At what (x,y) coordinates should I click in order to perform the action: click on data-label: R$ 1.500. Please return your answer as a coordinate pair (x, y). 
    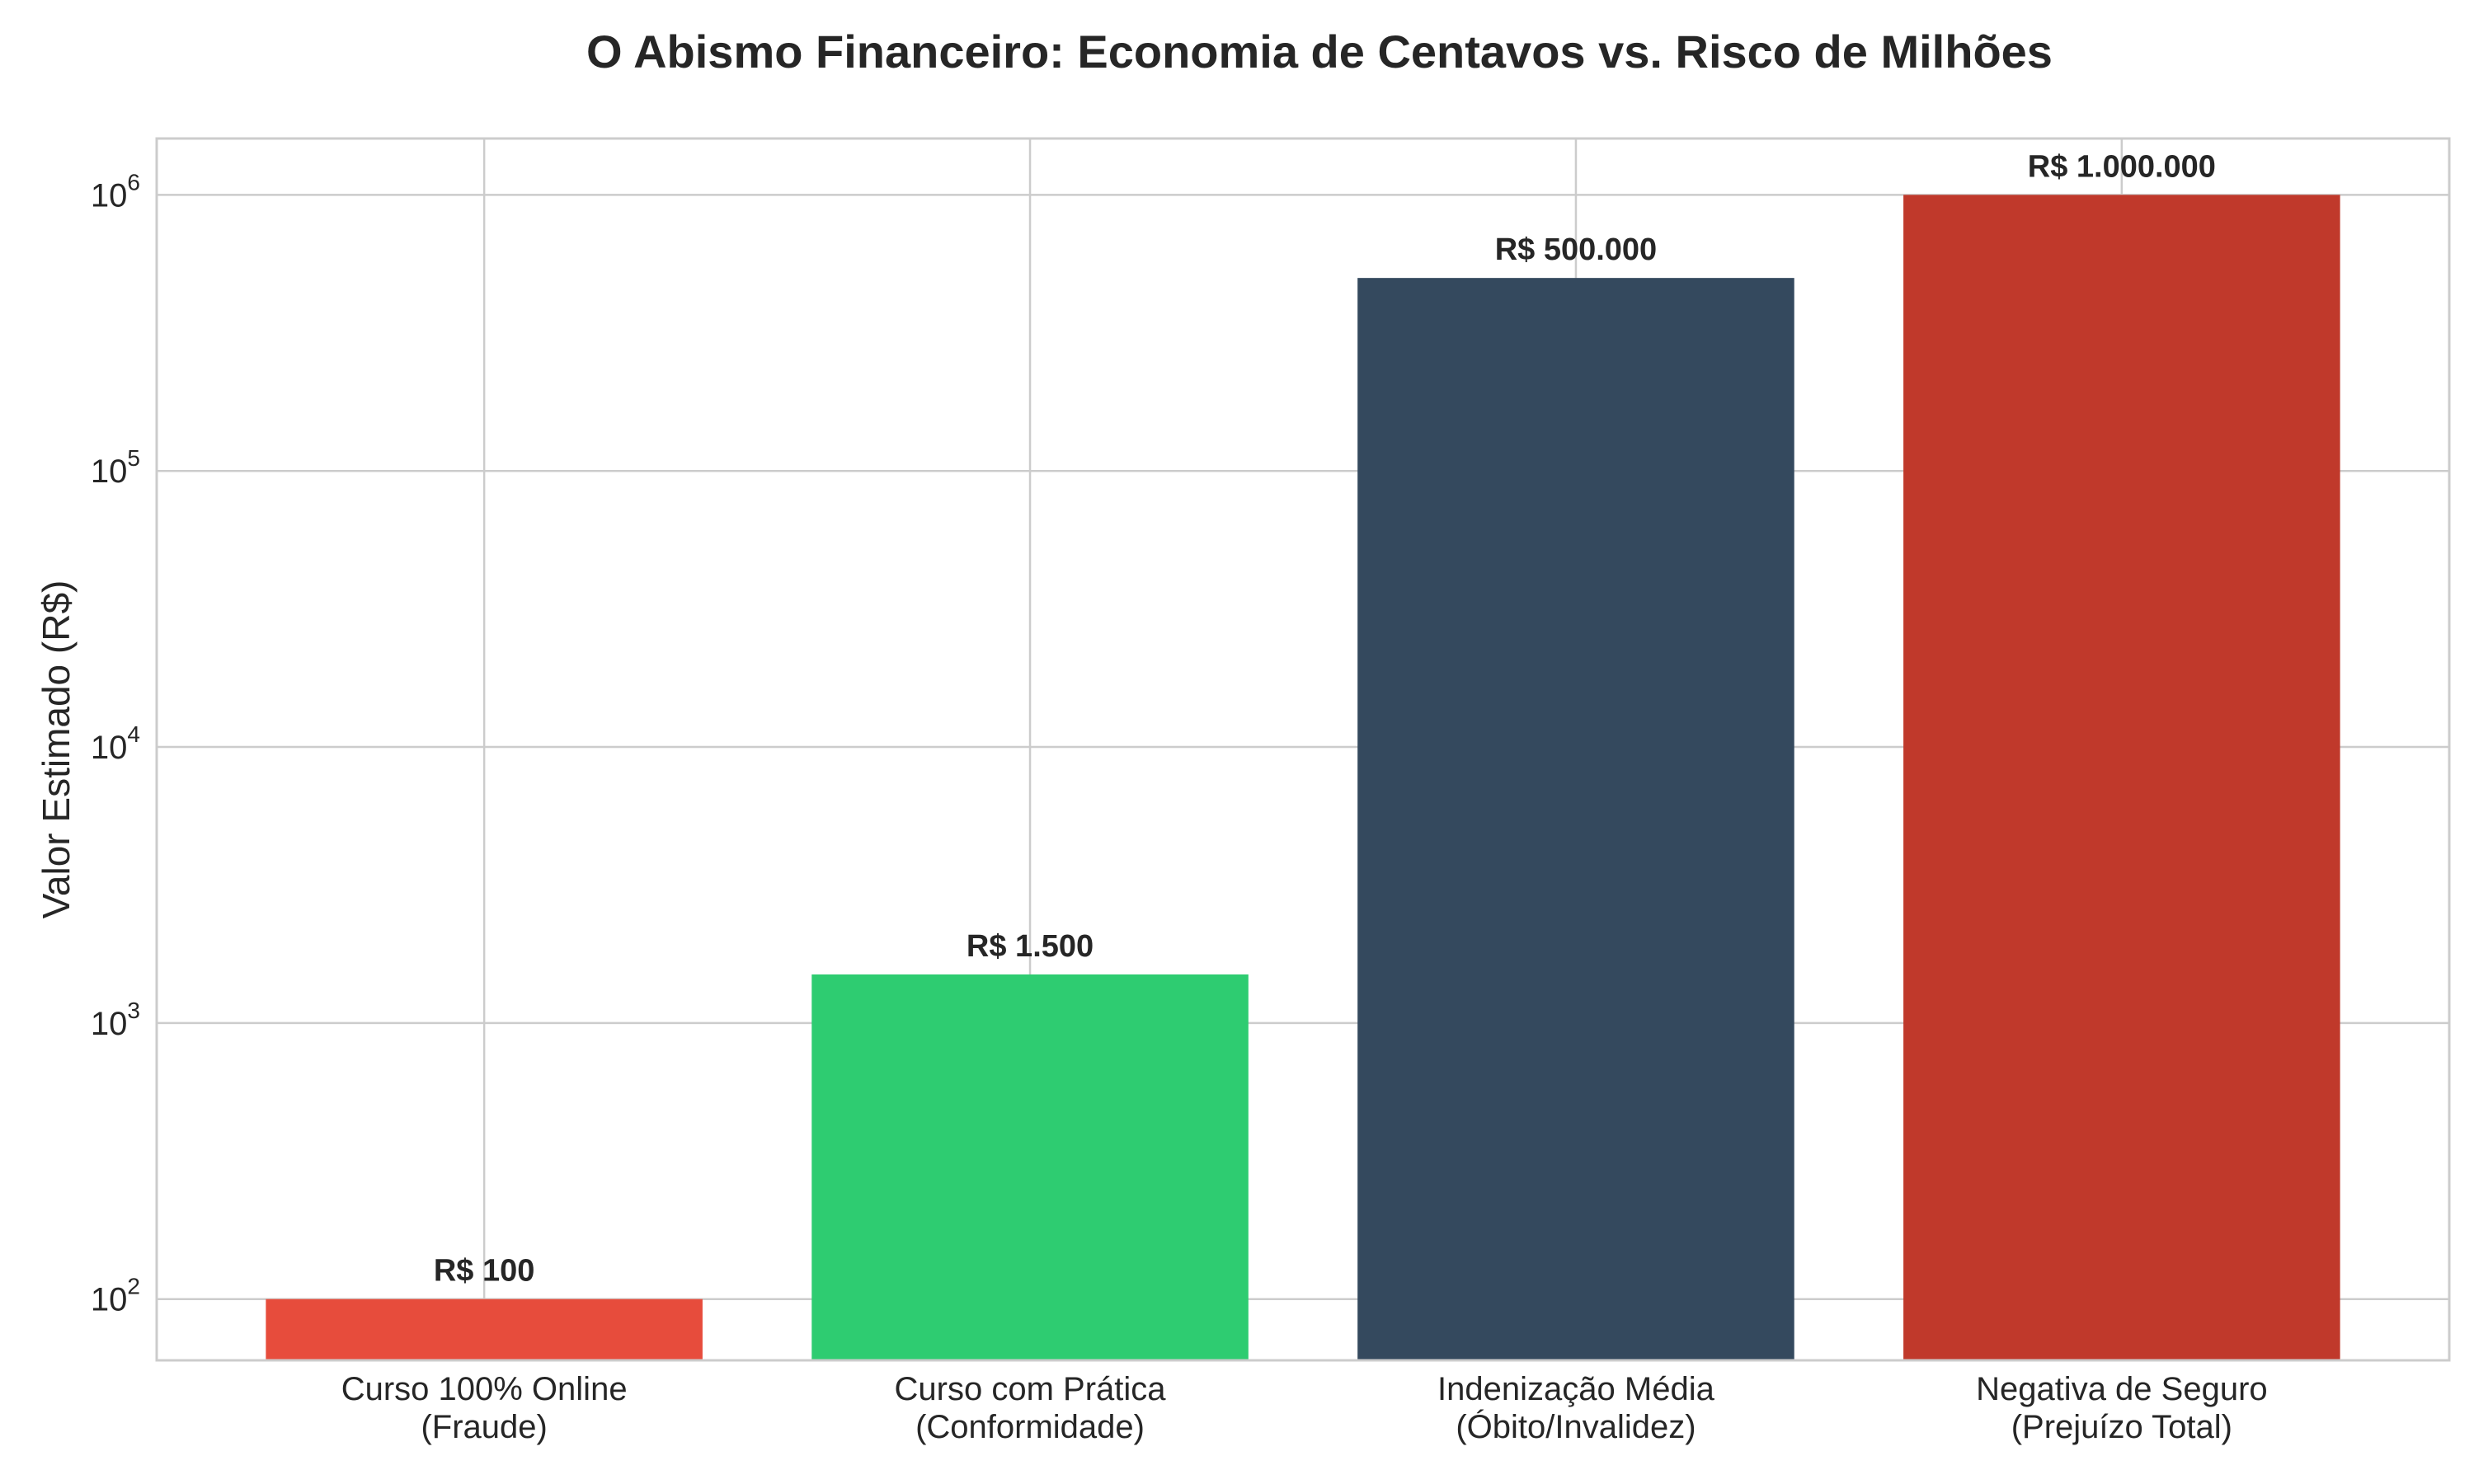
    Looking at the image, I should click on (1030, 946).